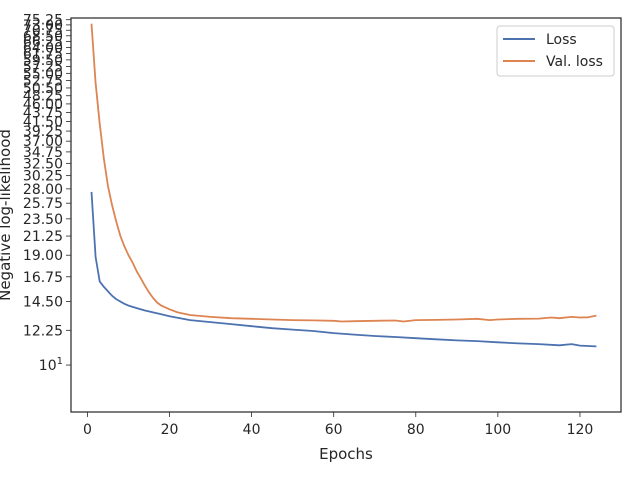  Describe the element at coordinates (43, 278) in the screenshot. I see `y-tick-label: 16.75` at that location.